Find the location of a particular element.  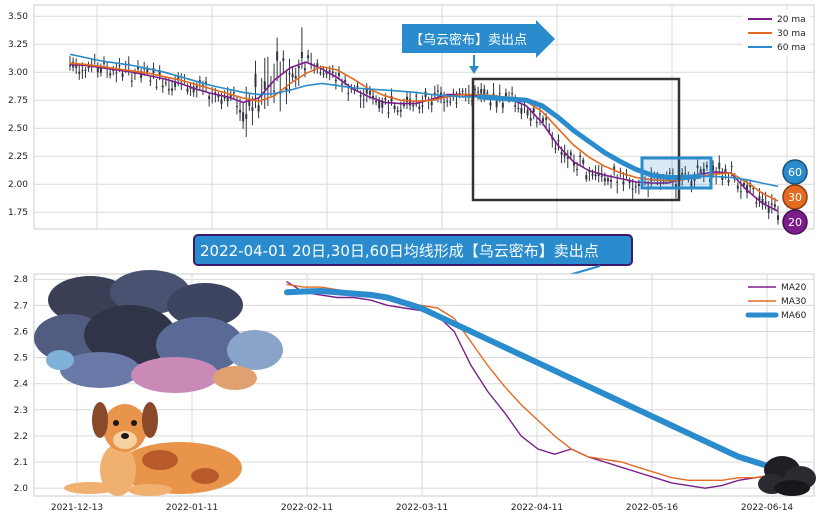

bottom-legend: MA20 MA30 MA60 is located at coordinates (776, 302).